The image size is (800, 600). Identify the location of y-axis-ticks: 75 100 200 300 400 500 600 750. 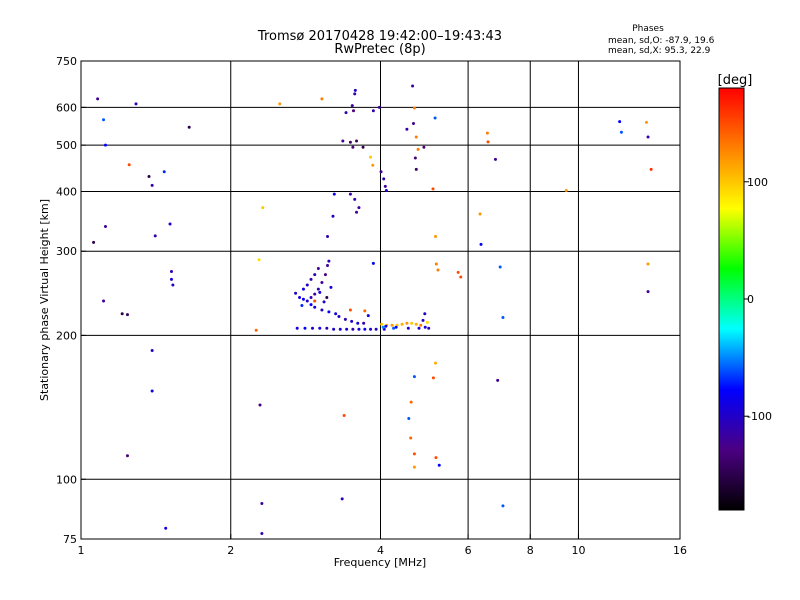
(71, 300).